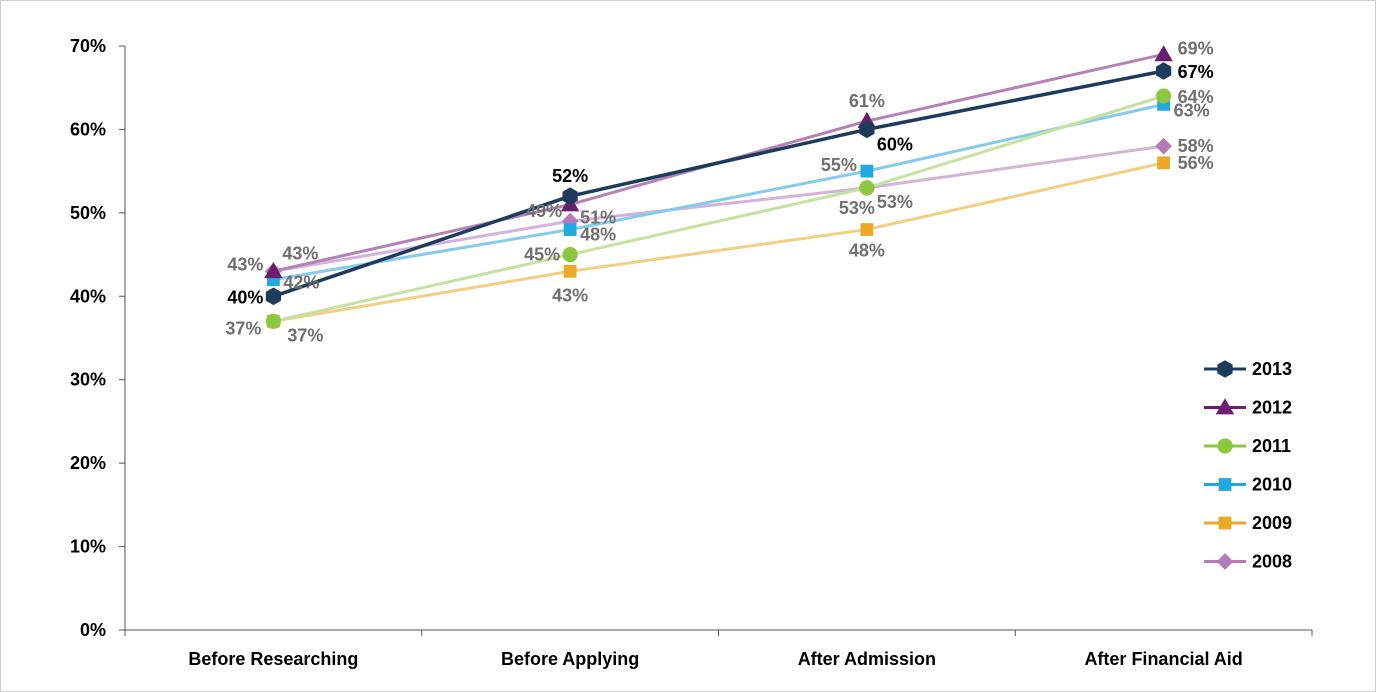 The height and width of the screenshot is (692, 1376). I want to click on legend-label-2013: 2013, so click(1272, 369).